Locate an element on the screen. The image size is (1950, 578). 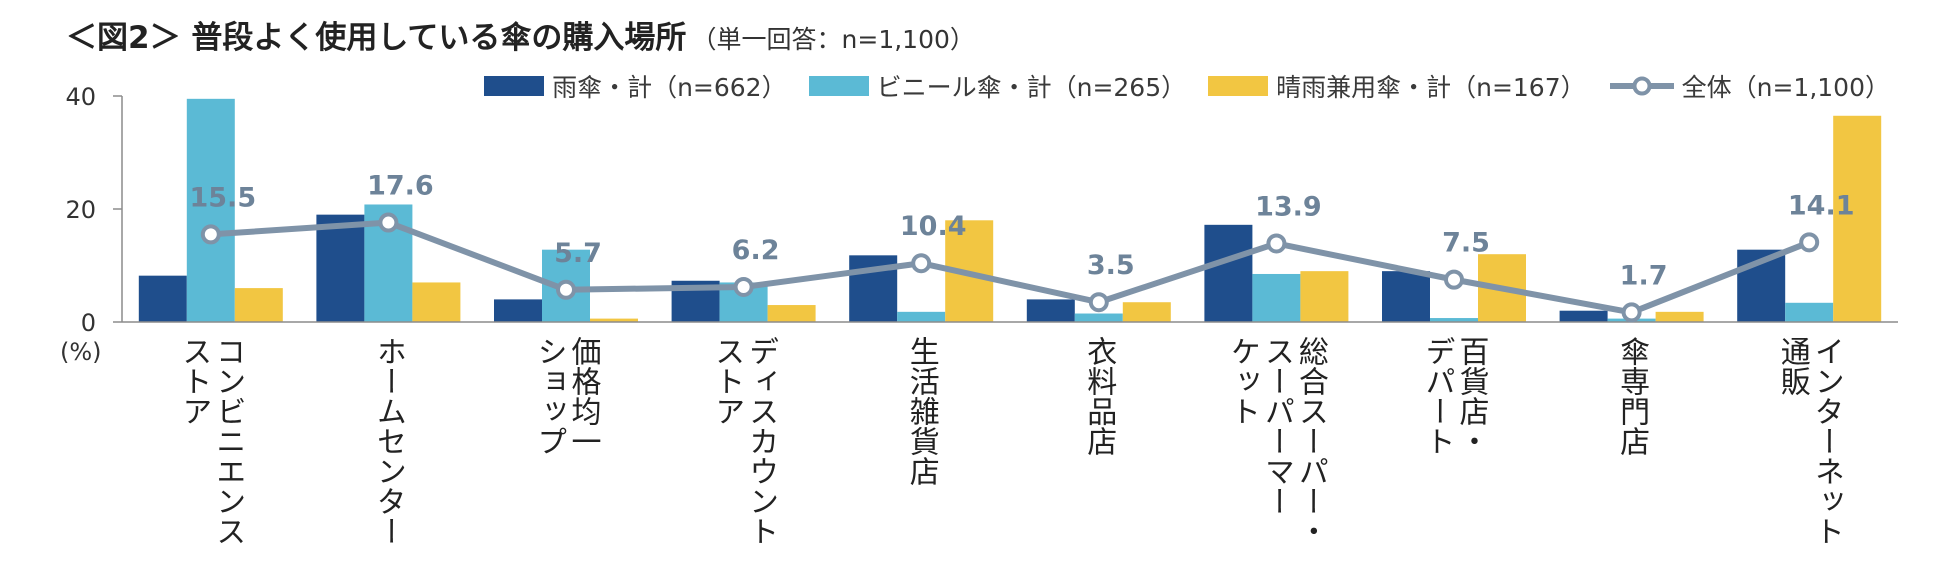
legend-line-marker-icon is located at coordinates (1641, 86).